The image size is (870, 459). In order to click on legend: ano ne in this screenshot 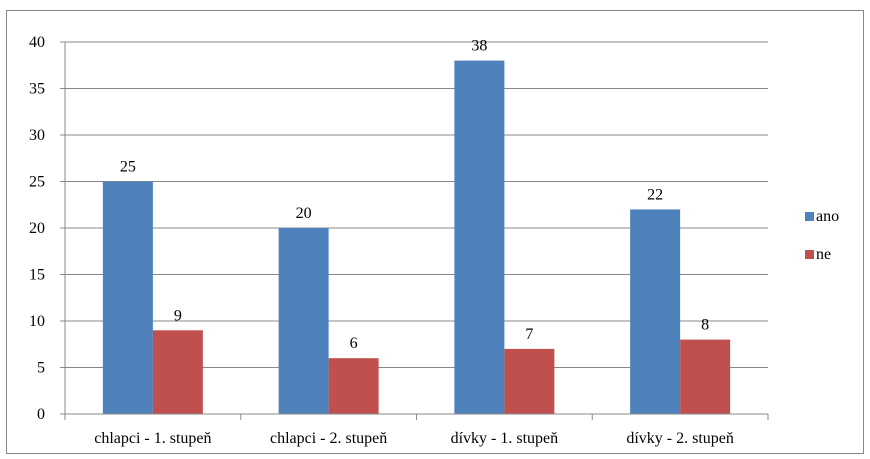, I will do `click(822, 235)`.